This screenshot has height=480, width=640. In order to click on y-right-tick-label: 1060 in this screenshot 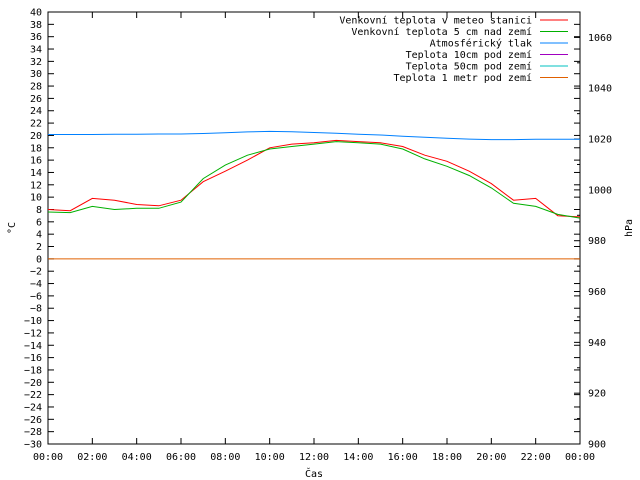, I will do `click(600, 38)`.